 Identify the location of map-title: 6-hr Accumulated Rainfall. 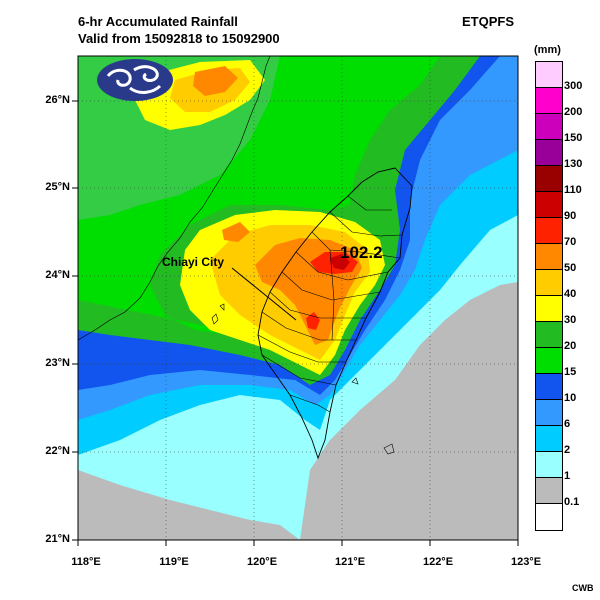
(158, 21).